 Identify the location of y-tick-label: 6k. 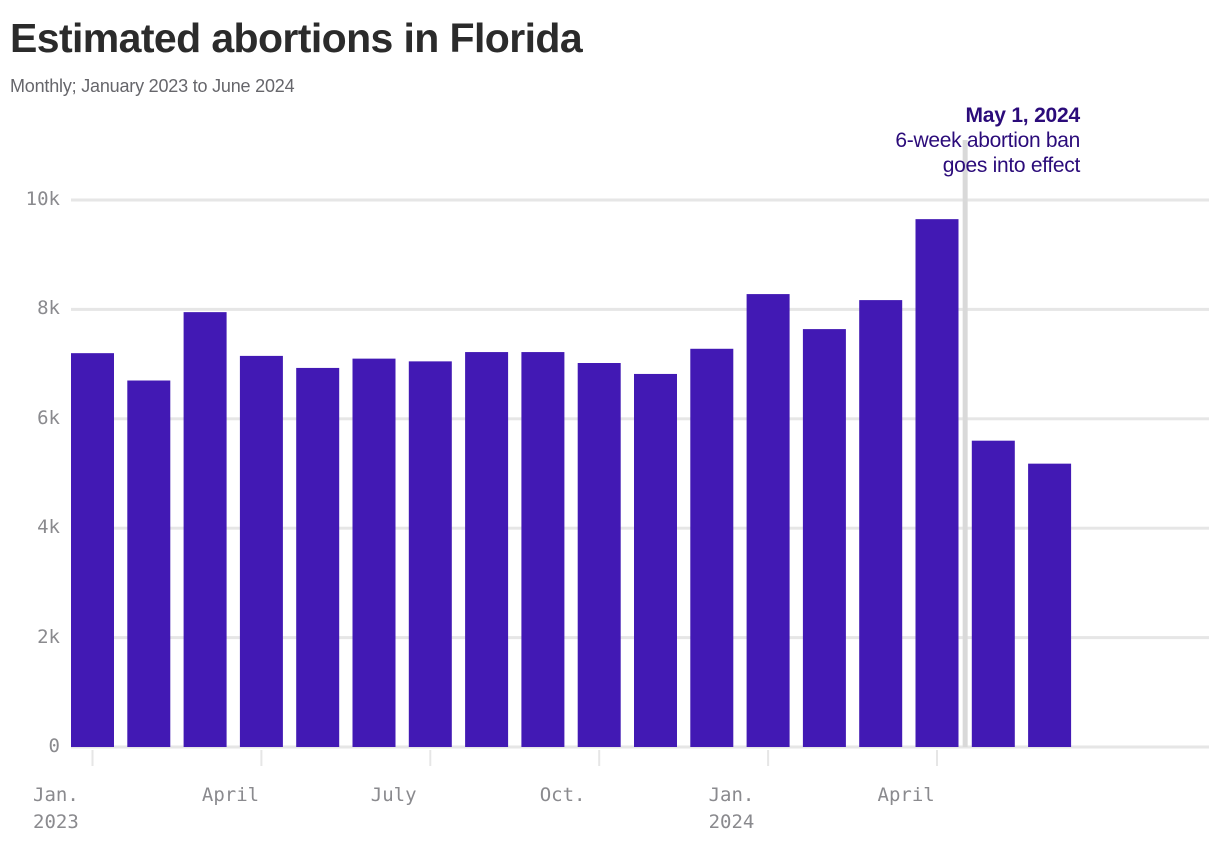
(48, 417).